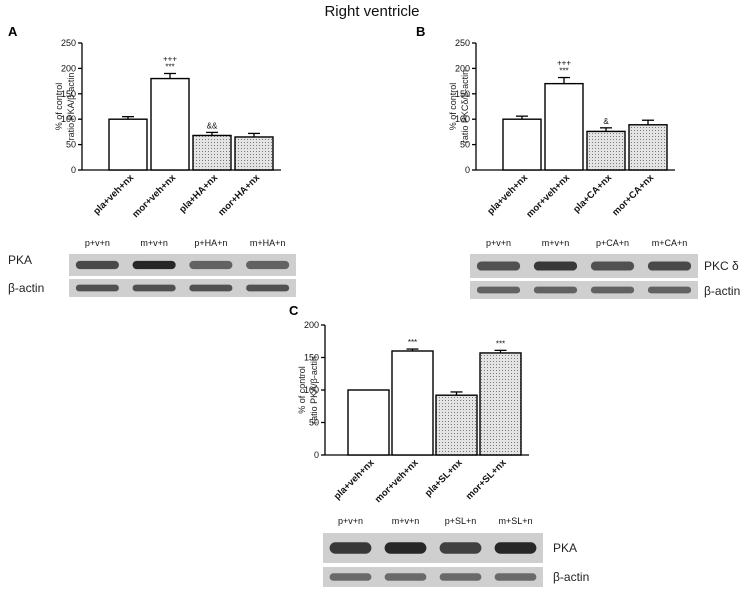  Describe the element at coordinates (592, 193) in the screenshot. I see `panel-b-category-label: pla+CA+nx` at that location.